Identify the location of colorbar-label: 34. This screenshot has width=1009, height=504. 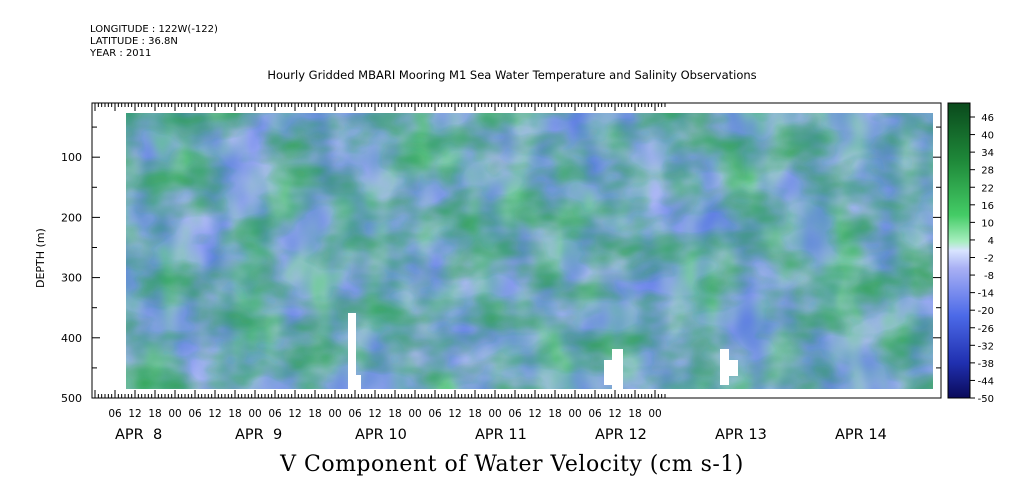
(987, 153).